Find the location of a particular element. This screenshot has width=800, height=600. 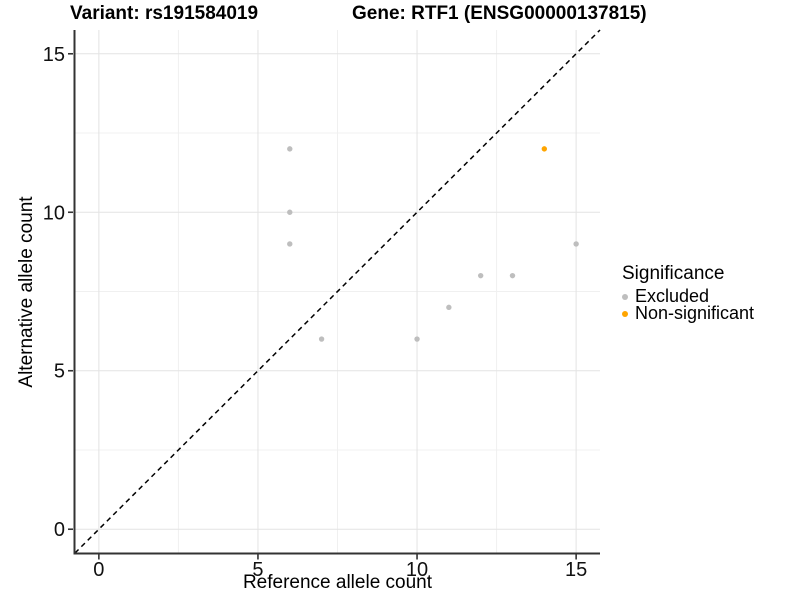

legend-swatch-non-significant is located at coordinates (625, 313).